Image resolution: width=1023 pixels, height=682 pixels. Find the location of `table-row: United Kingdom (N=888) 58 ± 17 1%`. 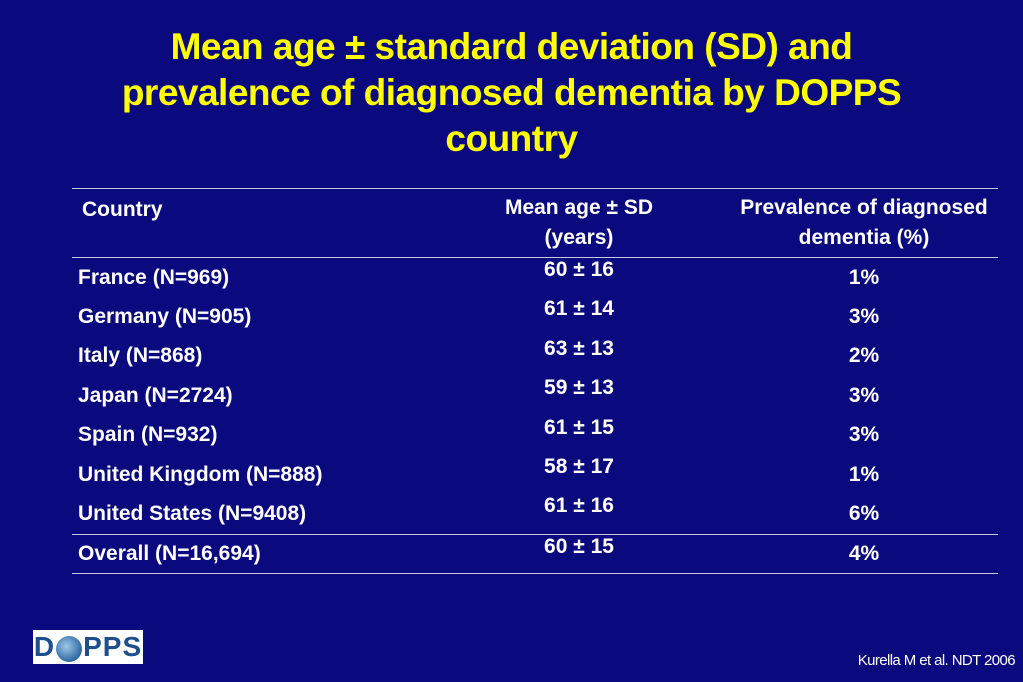

table-row: United Kingdom (N=888) 58 ± 17 1% is located at coordinates (535, 474).